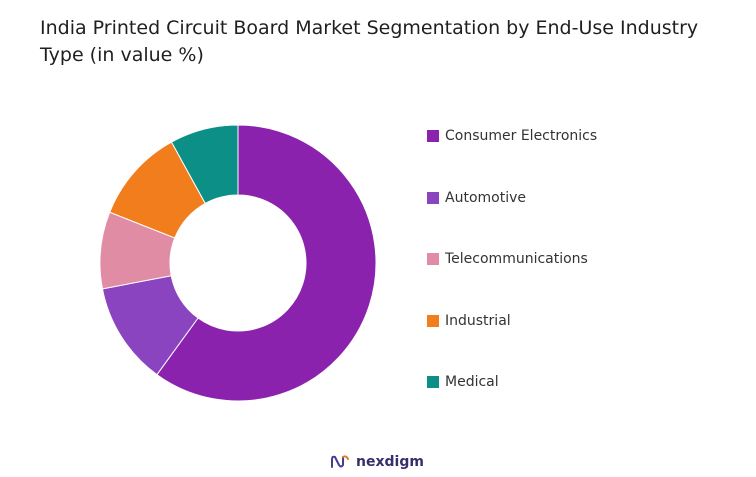 Image resolution: width=756 pixels, height=477 pixels. I want to click on legend-label: Industrial, so click(478, 320).